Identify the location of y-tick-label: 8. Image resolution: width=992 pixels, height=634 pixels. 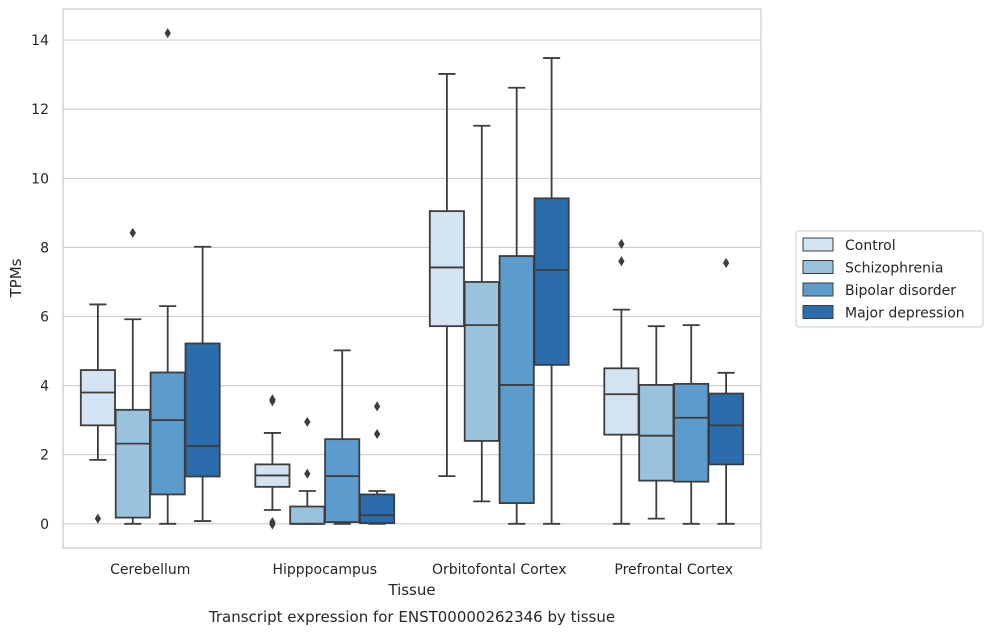
(44, 248).